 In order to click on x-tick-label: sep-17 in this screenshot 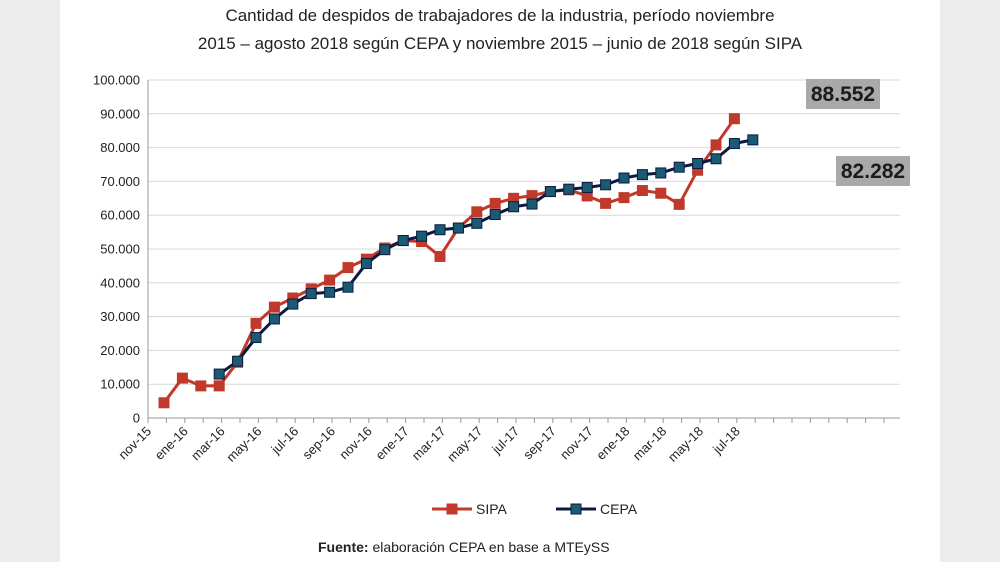, I will do `click(539, 443)`.